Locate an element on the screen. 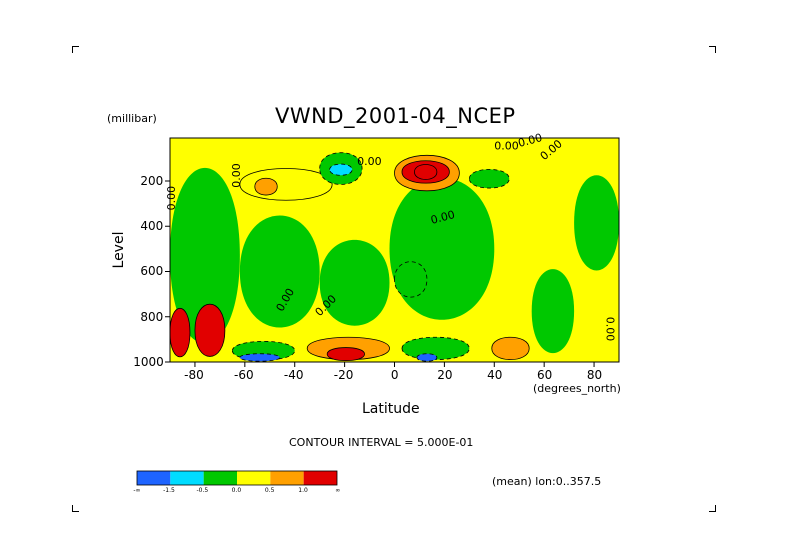  y-tick-label: 400 is located at coordinates (152, 226).